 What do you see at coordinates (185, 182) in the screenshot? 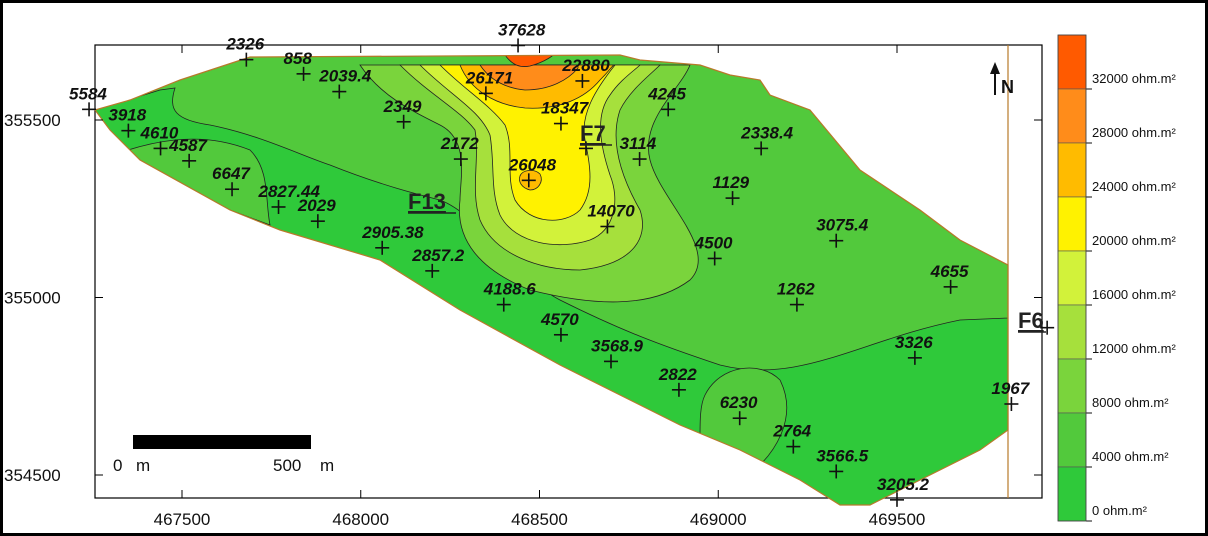
I see `contour-4000-8000-west` at bounding box center [185, 182].